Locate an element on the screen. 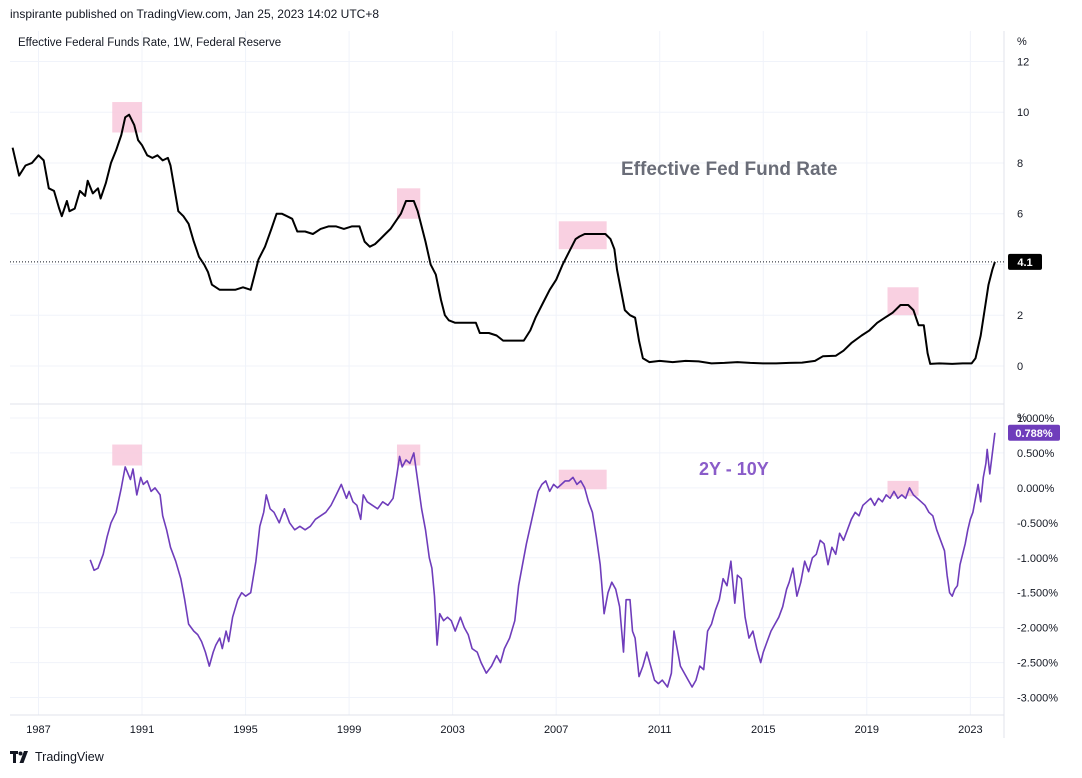  y-tick-label: 10 is located at coordinates (1023, 113).